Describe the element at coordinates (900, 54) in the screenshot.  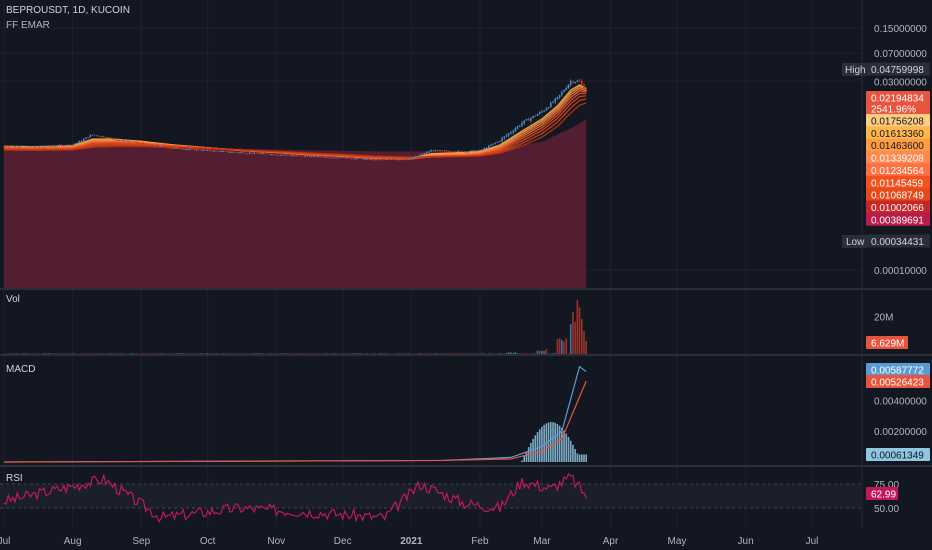
I see `price-axis-tick: 0.07000000` at that location.